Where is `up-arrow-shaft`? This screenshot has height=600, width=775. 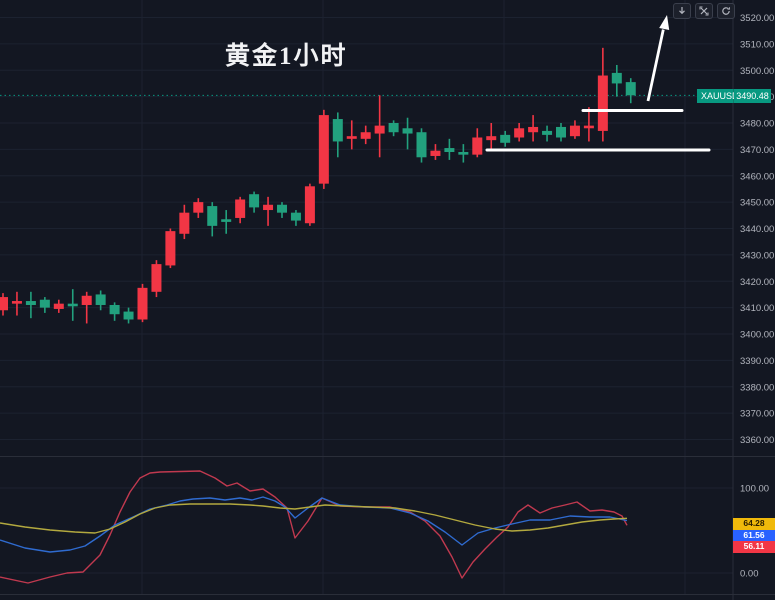
up-arrow-shaft is located at coordinates (655, 65).